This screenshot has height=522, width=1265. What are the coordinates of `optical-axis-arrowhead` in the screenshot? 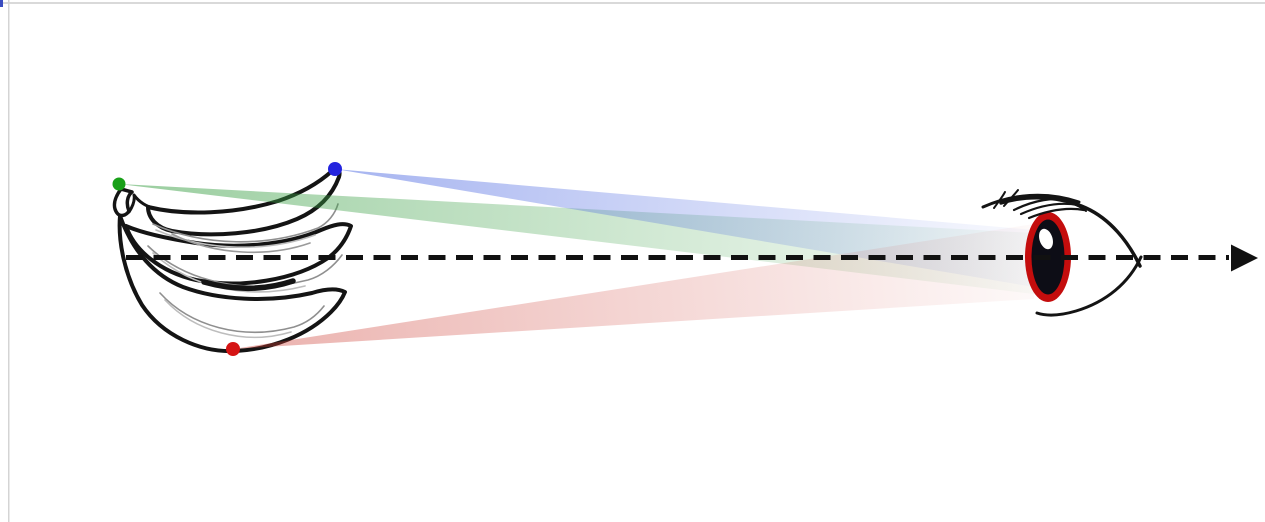 It's located at (1244, 258).